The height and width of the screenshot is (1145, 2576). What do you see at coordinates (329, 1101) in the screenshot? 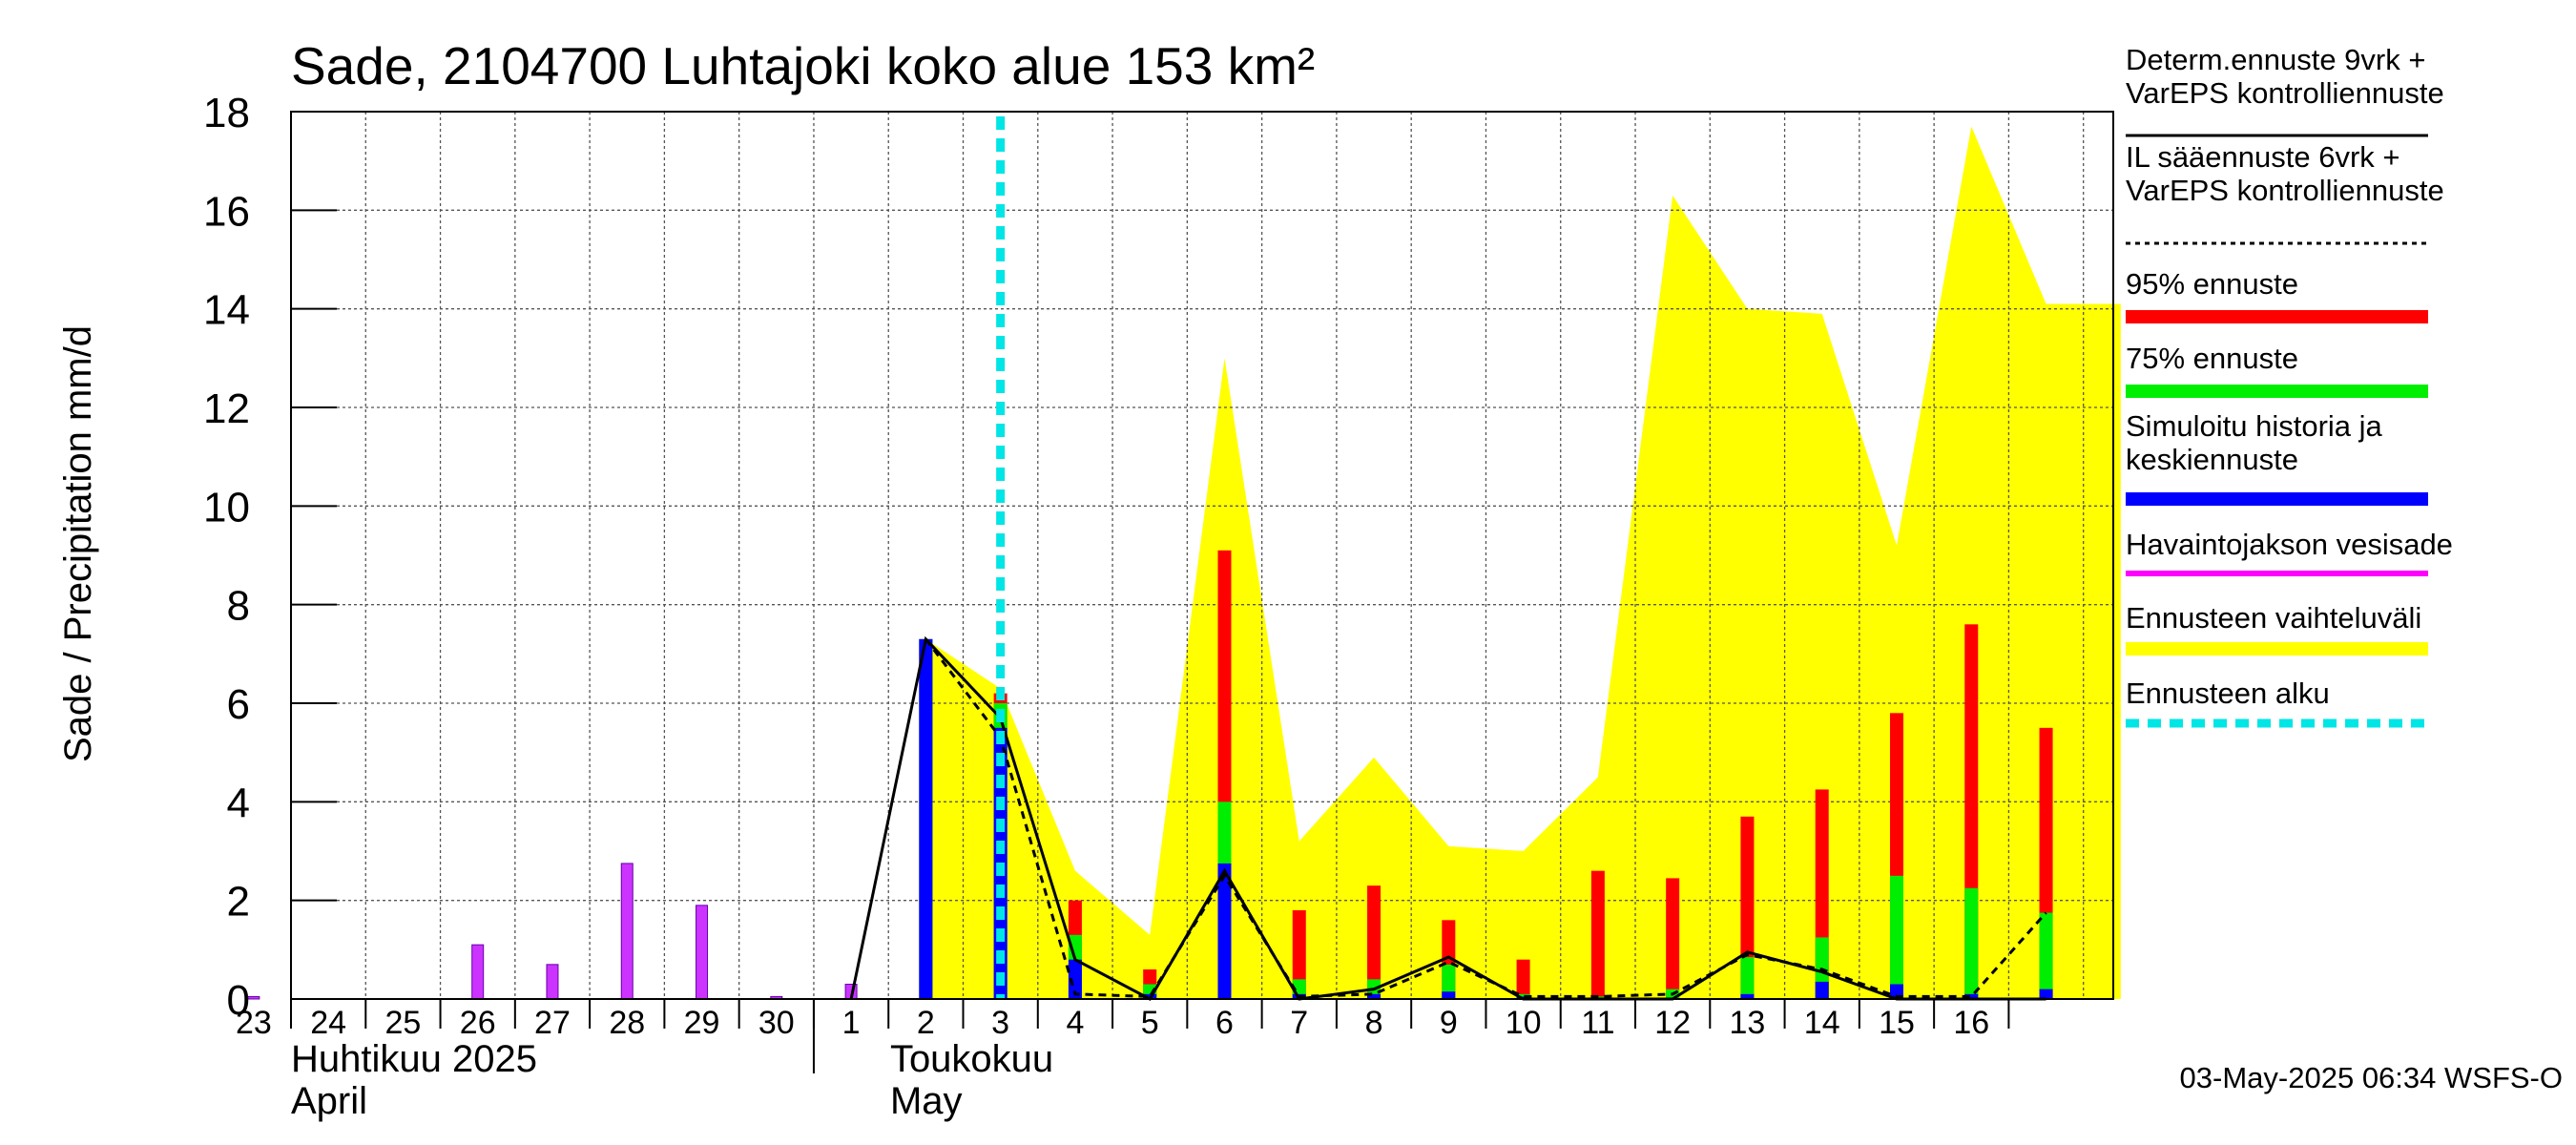
I see `month-label-english: April` at bounding box center [329, 1101].